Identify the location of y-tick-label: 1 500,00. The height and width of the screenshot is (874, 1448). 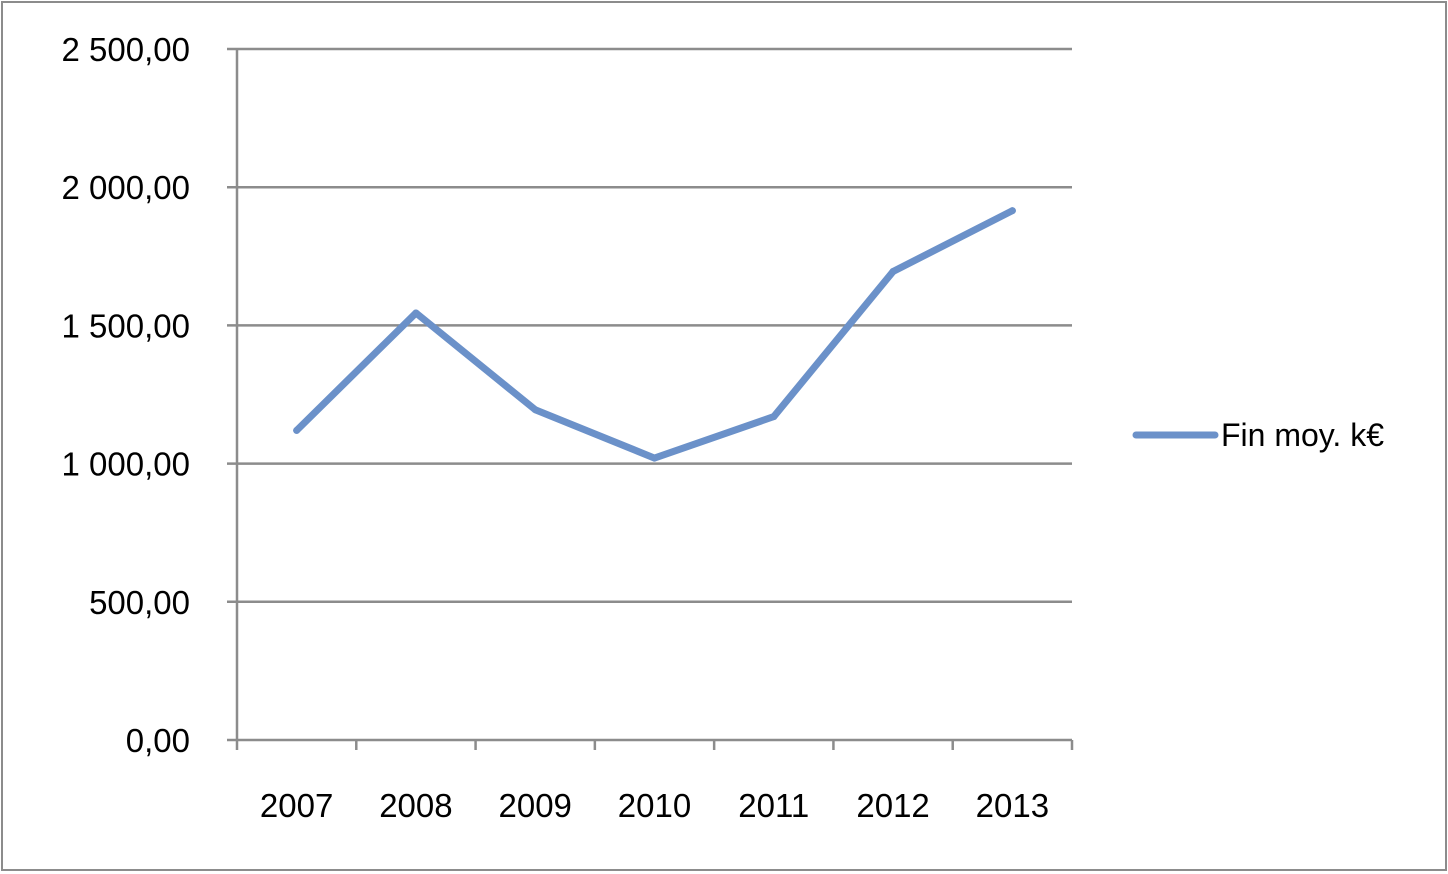
(126, 325).